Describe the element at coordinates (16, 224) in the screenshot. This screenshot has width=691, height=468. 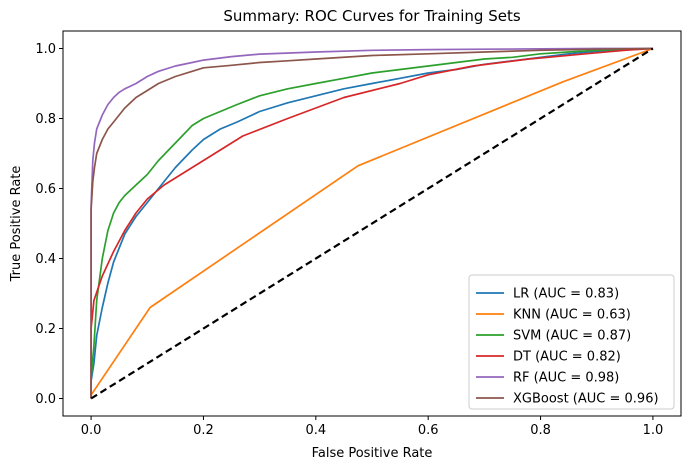
I see `y-axis-label: True Positive Rate` at that location.